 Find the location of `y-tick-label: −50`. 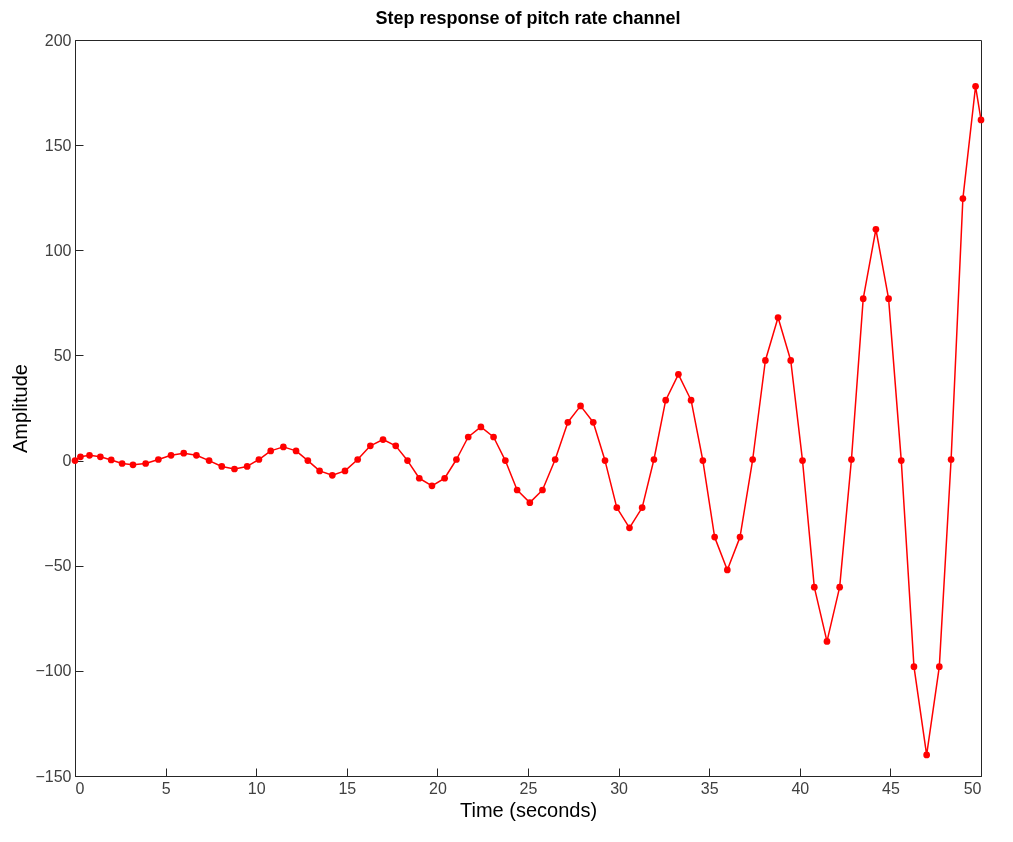

y-tick-label: −50 is located at coordinates (58, 566).